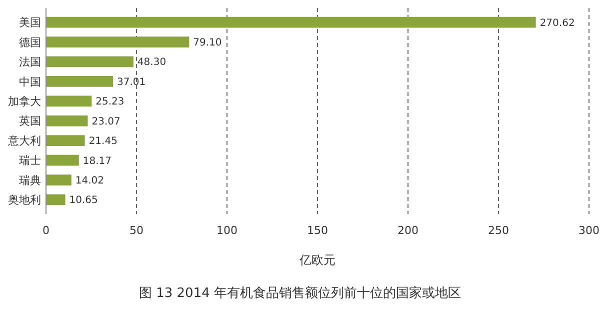 This screenshot has width=600, height=309. I want to click on data-label: 14.02, so click(89, 180).